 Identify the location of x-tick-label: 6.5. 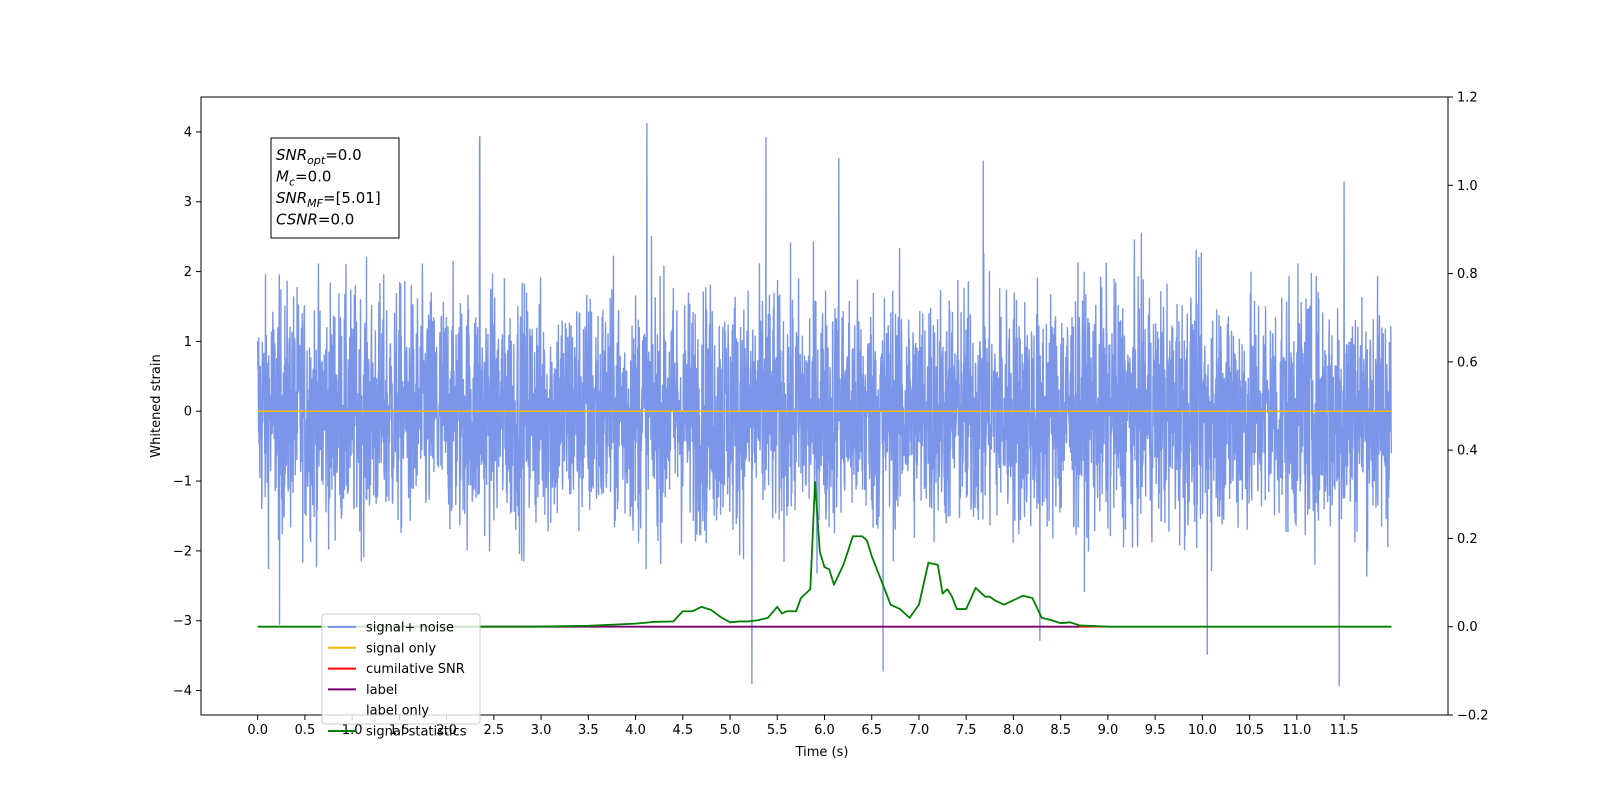
(871, 730).